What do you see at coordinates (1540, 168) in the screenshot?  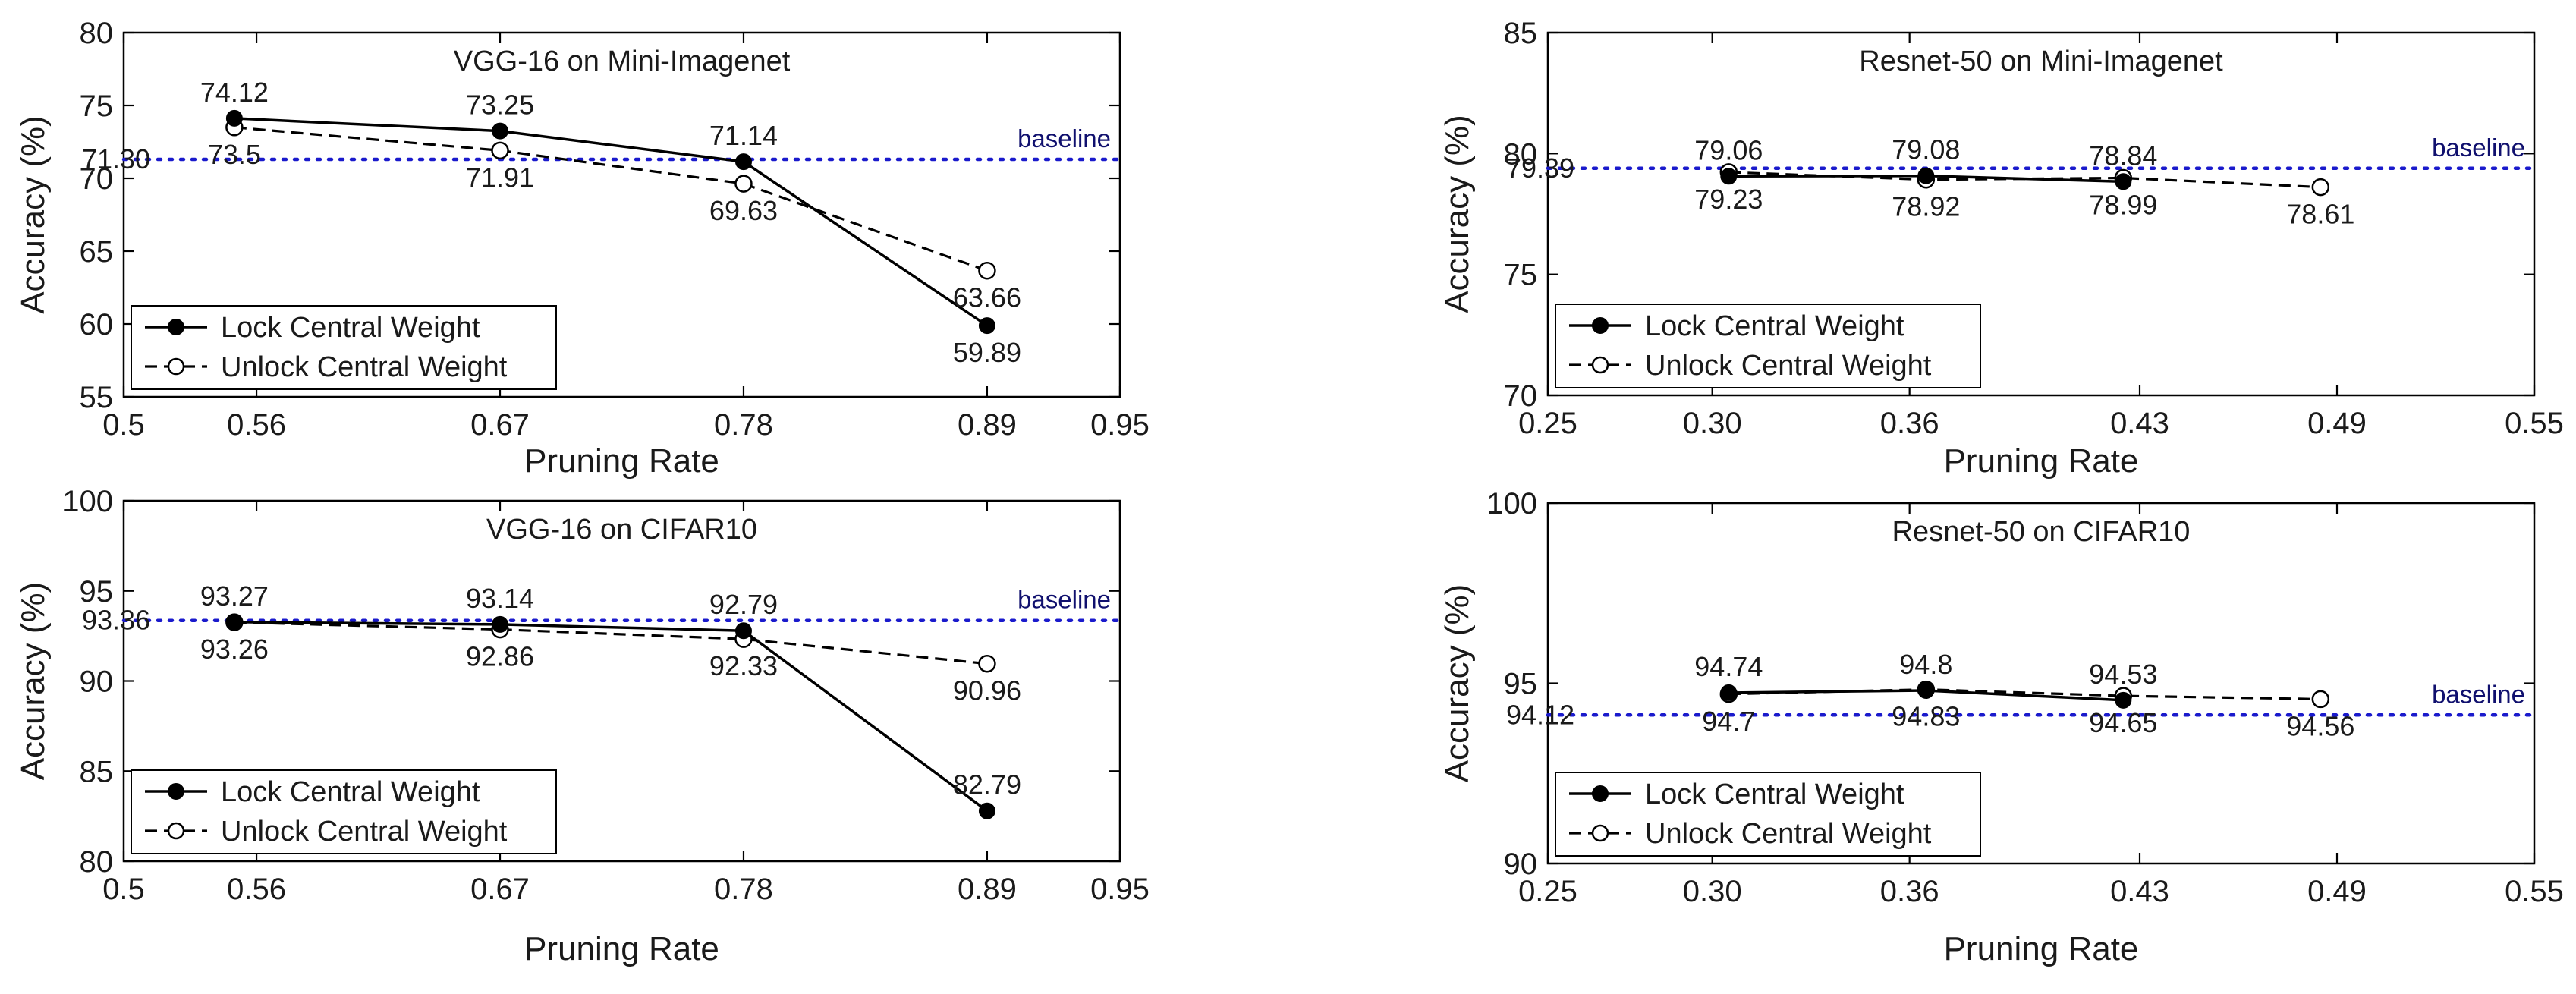 I see `baseline-value-label: 79.39` at bounding box center [1540, 168].